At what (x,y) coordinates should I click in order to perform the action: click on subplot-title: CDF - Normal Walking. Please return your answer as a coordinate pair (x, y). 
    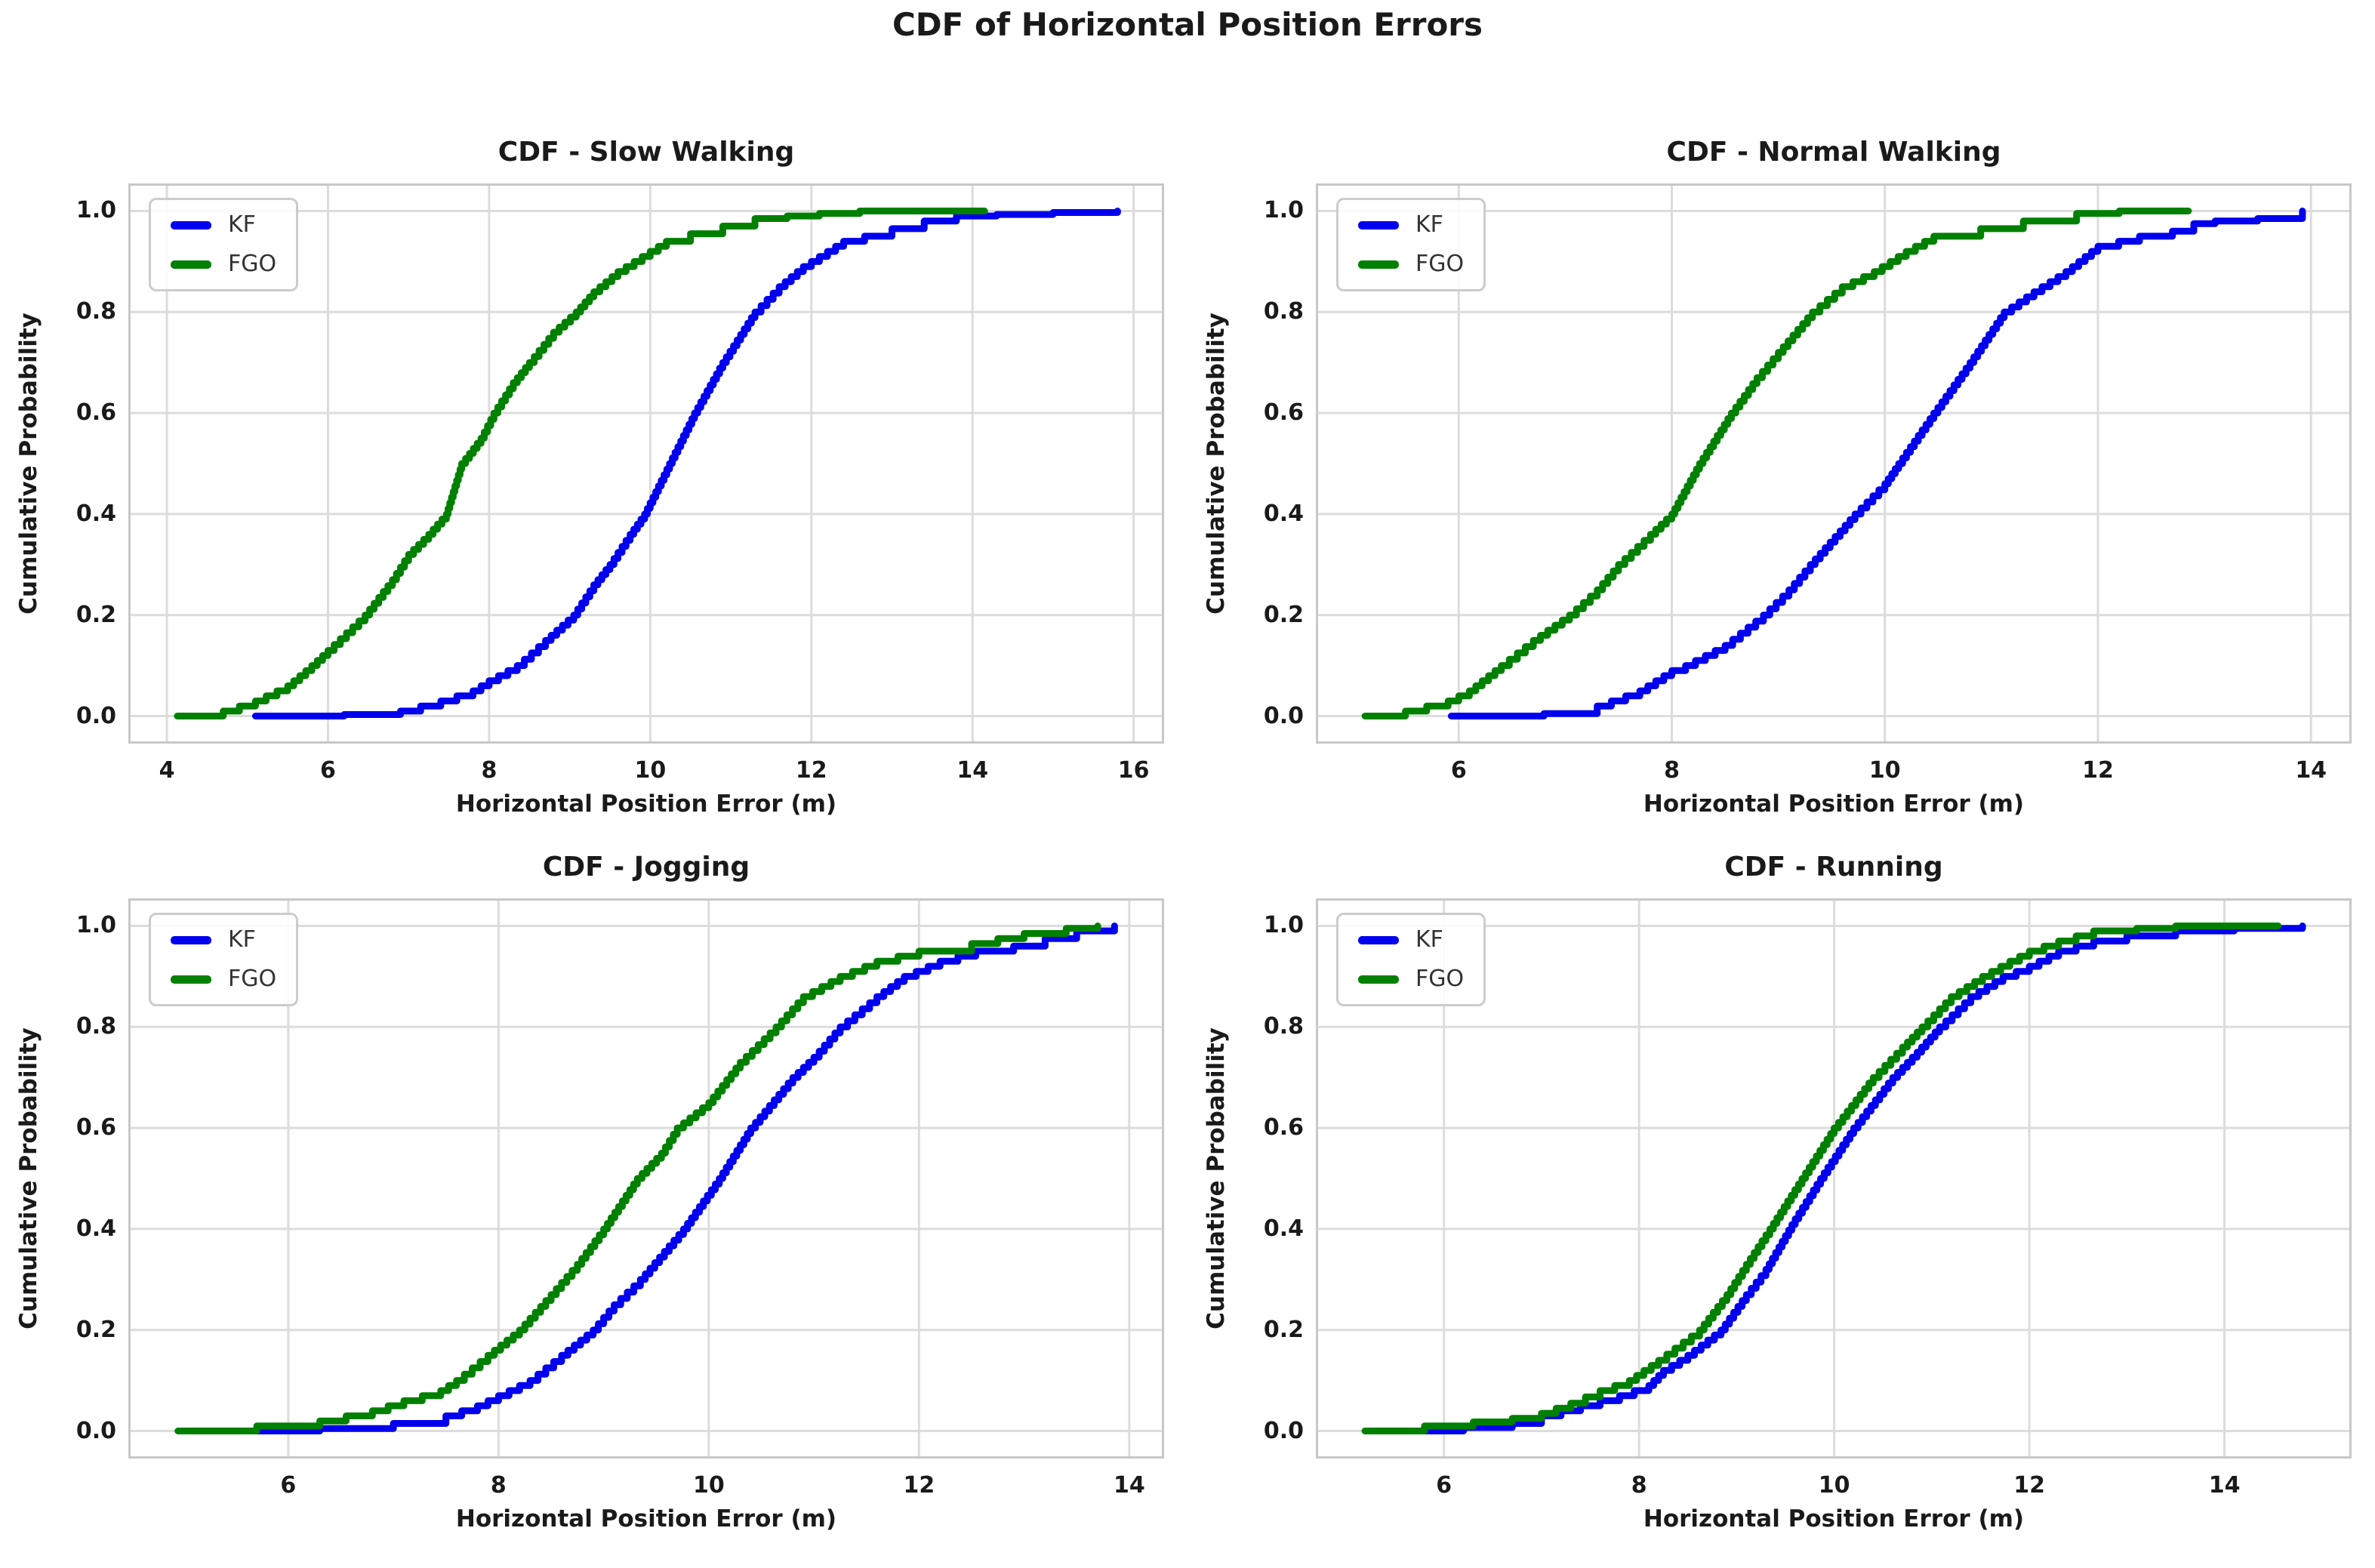
    Looking at the image, I should click on (1833, 152).